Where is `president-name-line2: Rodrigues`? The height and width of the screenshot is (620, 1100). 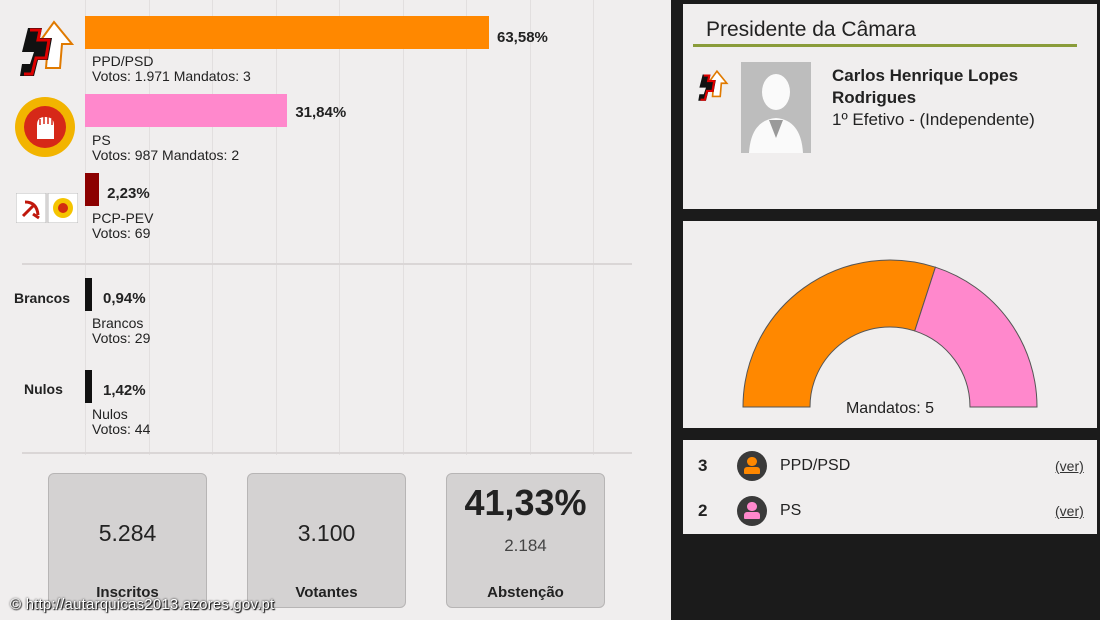
president-name-line2: Rodrigues is located at coordinates (874, 97).